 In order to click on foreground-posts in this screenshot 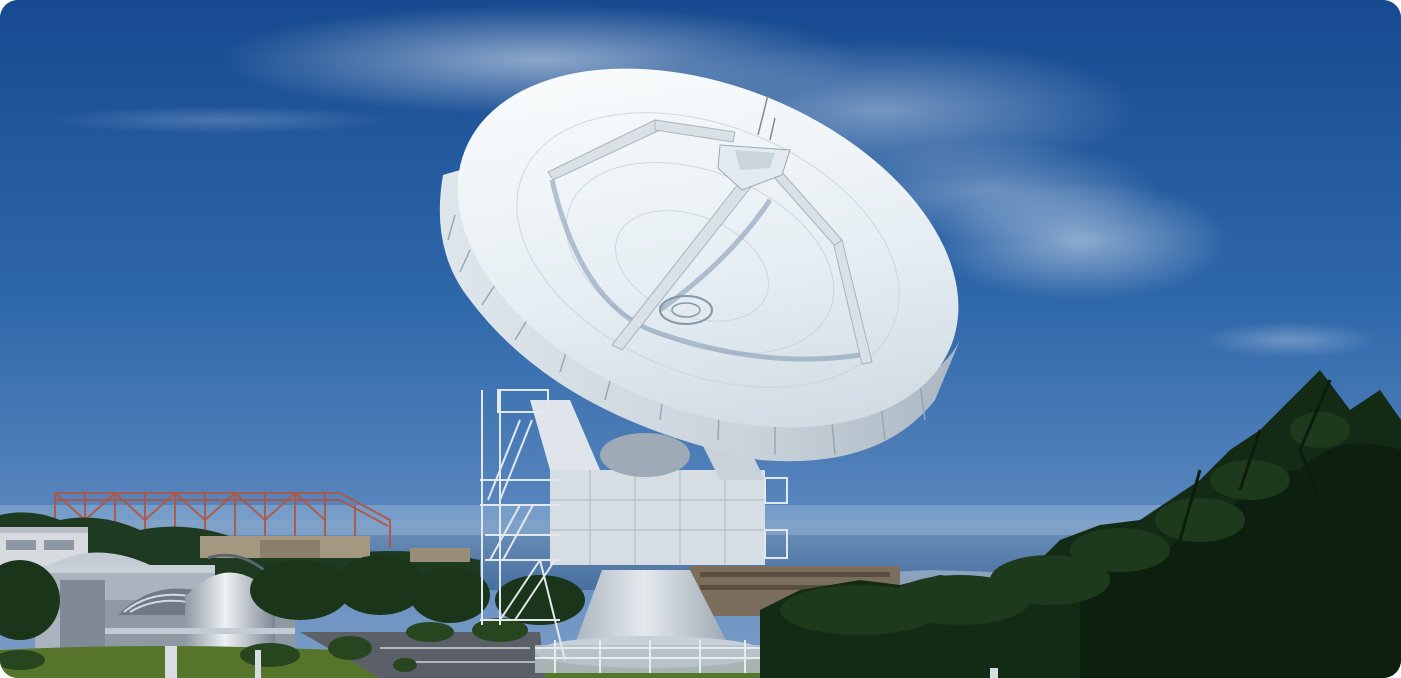, I will do `click(581, 662)`.